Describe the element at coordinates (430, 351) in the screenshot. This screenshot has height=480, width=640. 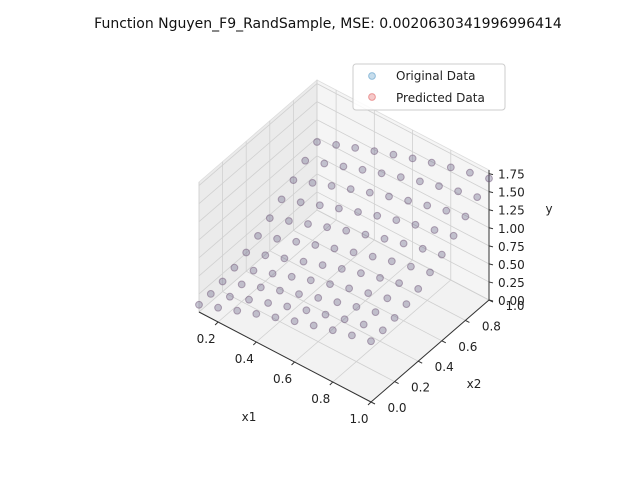
I see `y-axis-line` at that location.